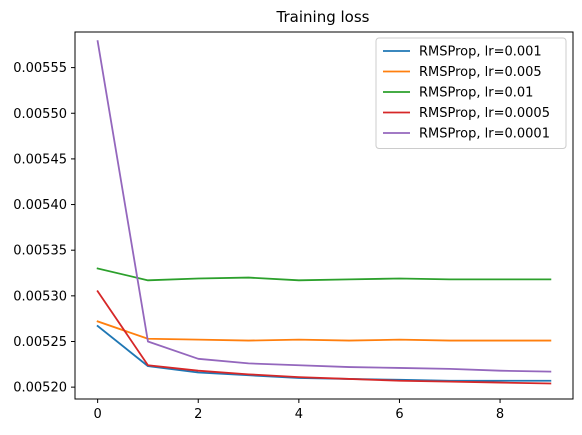 The width and height of the screenshot is (582, 435). What do you see at coordinates (40, 342) in the screenshot?
I see `y-tick-label: 0.00525` at bounding box center [40, 342].